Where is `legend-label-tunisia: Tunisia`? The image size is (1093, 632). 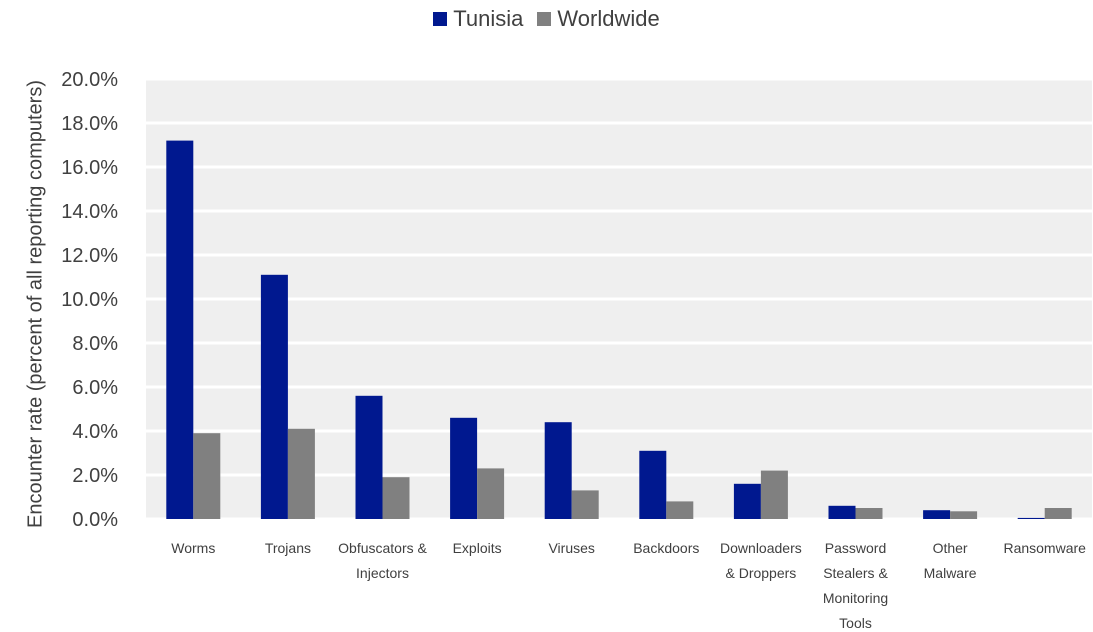
legend-label-tunisia: Tunisia is located at coordinates (488, 18).